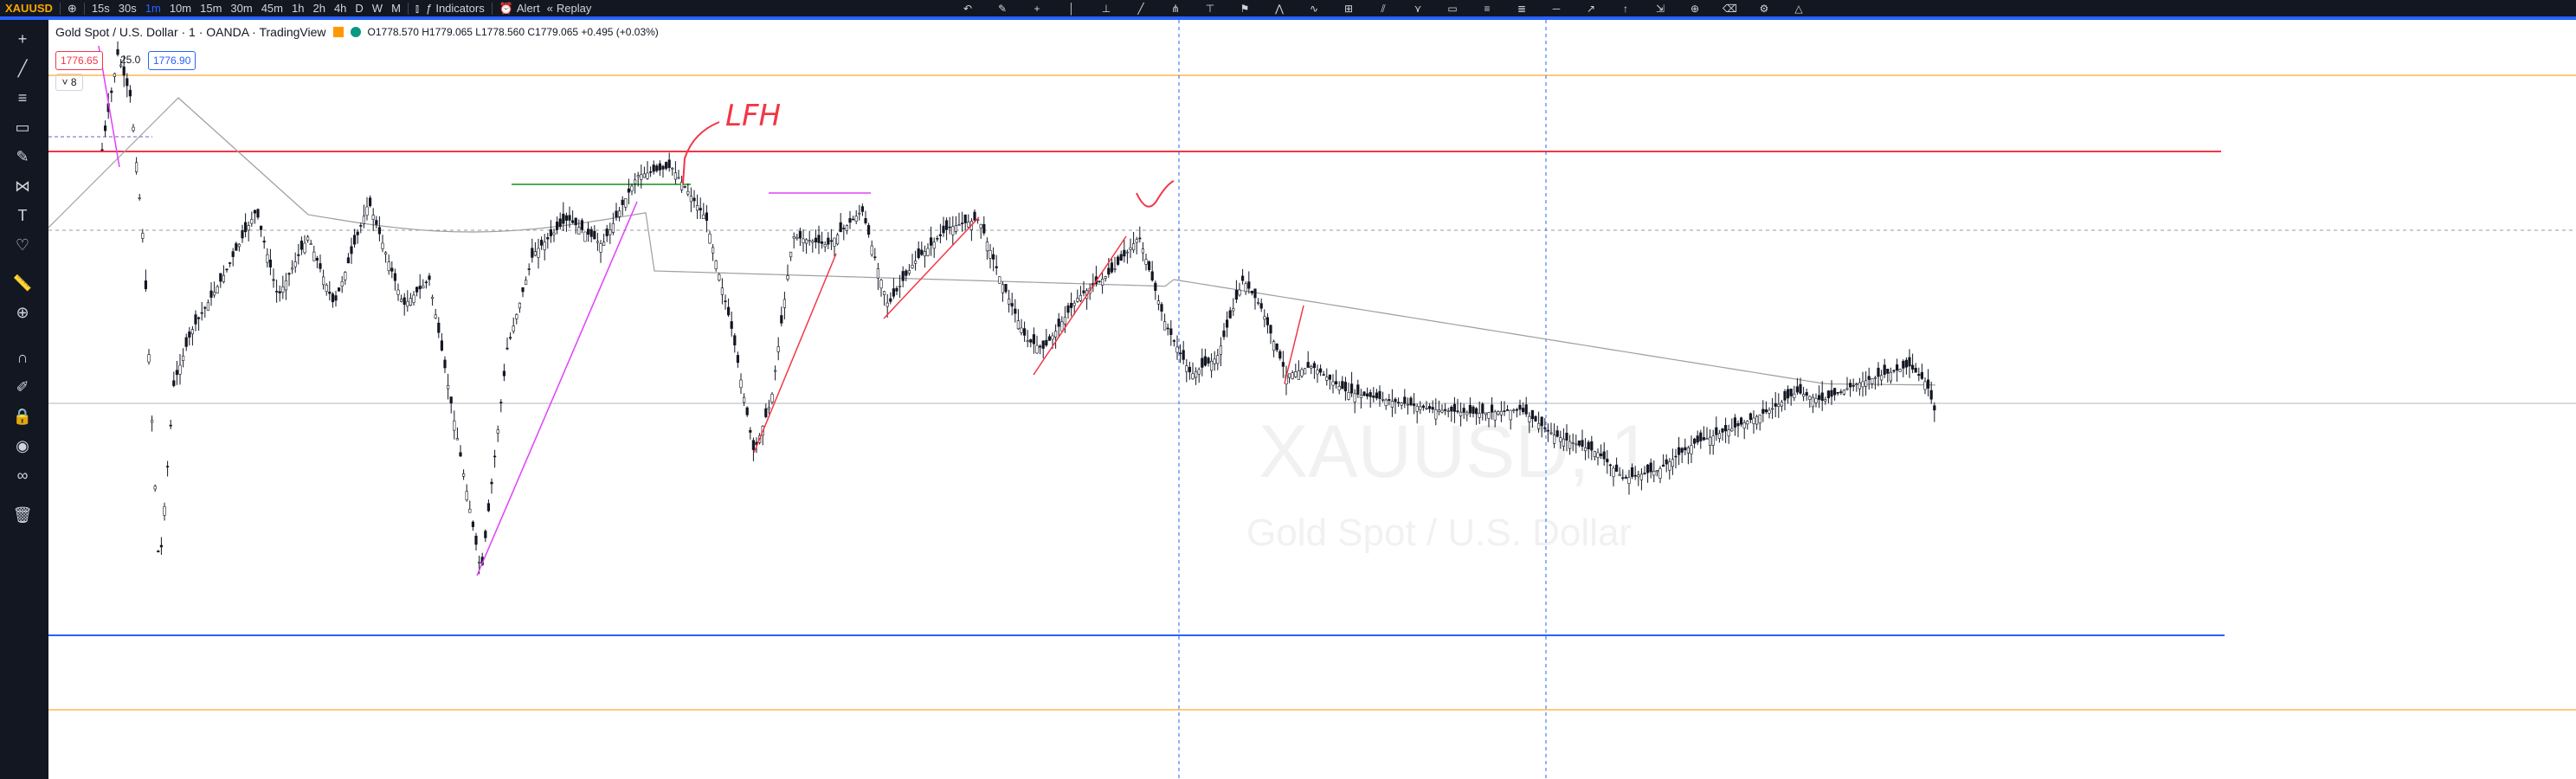 Image resolution: width=2576 pixels, height=779 pixels. What do you see at coordinates (396, 8) in the screenshot?
I see `timeframe-M: M` at bounding box center [396, 8].